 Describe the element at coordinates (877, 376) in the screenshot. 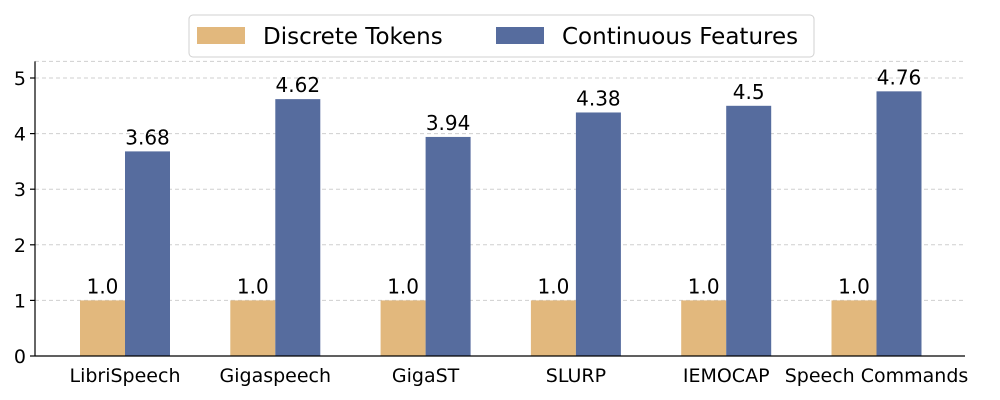

I see `x-tick-label-5: Speech Commands` at that location.